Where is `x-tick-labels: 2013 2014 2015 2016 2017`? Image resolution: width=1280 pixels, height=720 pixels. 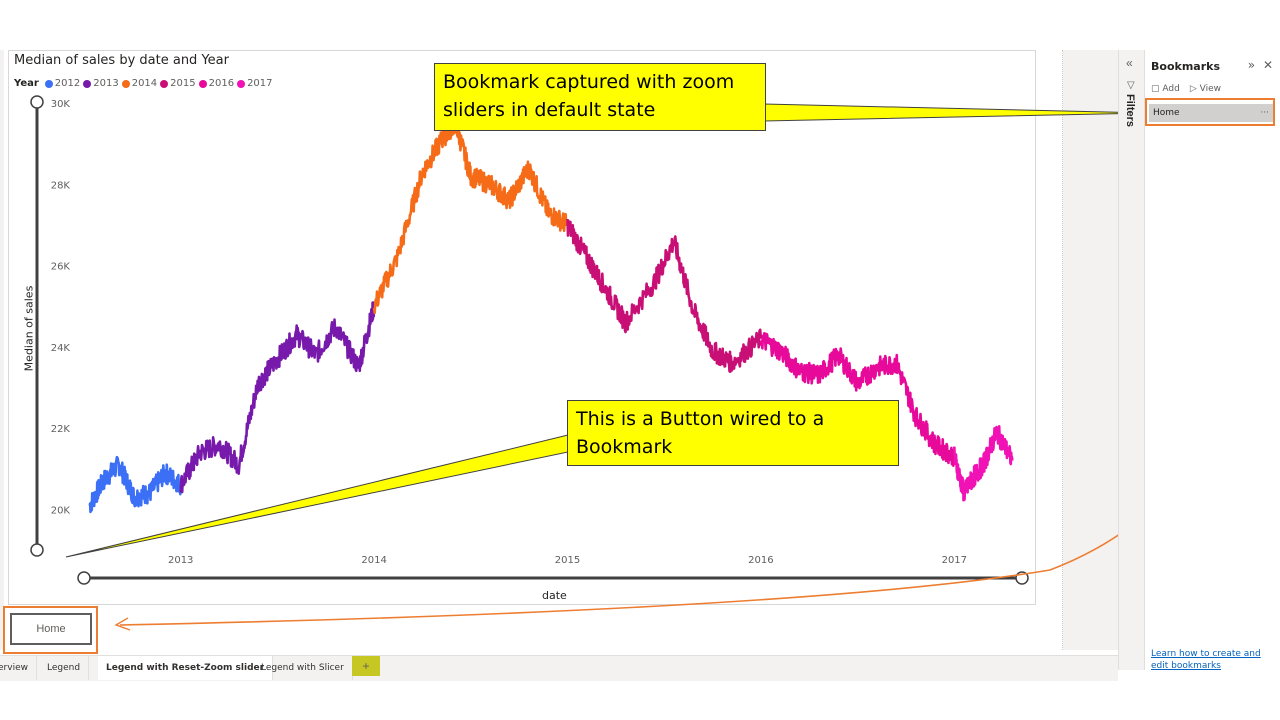 x-tick-labels: 2013 2014 2015 2016 2017 is located at coordinates (567, 560).